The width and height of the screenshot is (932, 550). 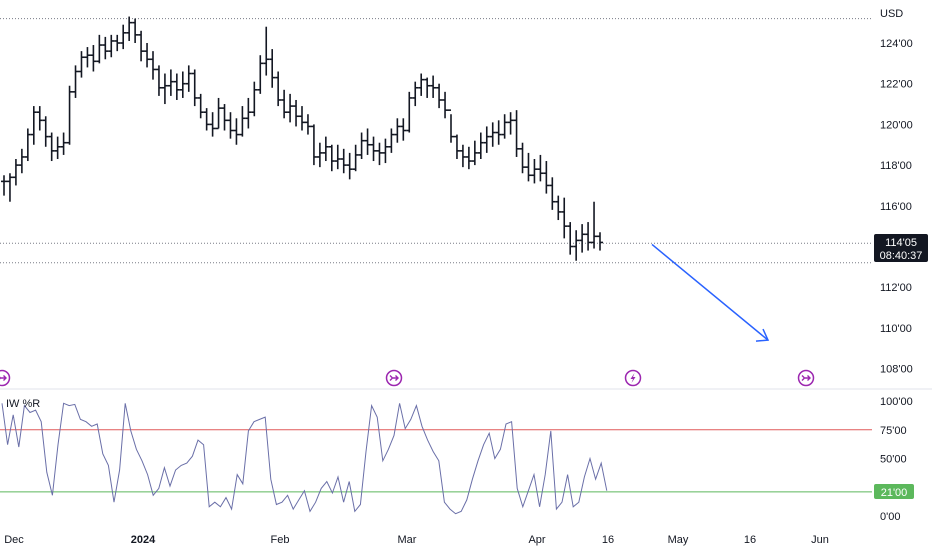 I want to click on last-price-tag: 114'05 08:40:37, so click(x=901, y=248).